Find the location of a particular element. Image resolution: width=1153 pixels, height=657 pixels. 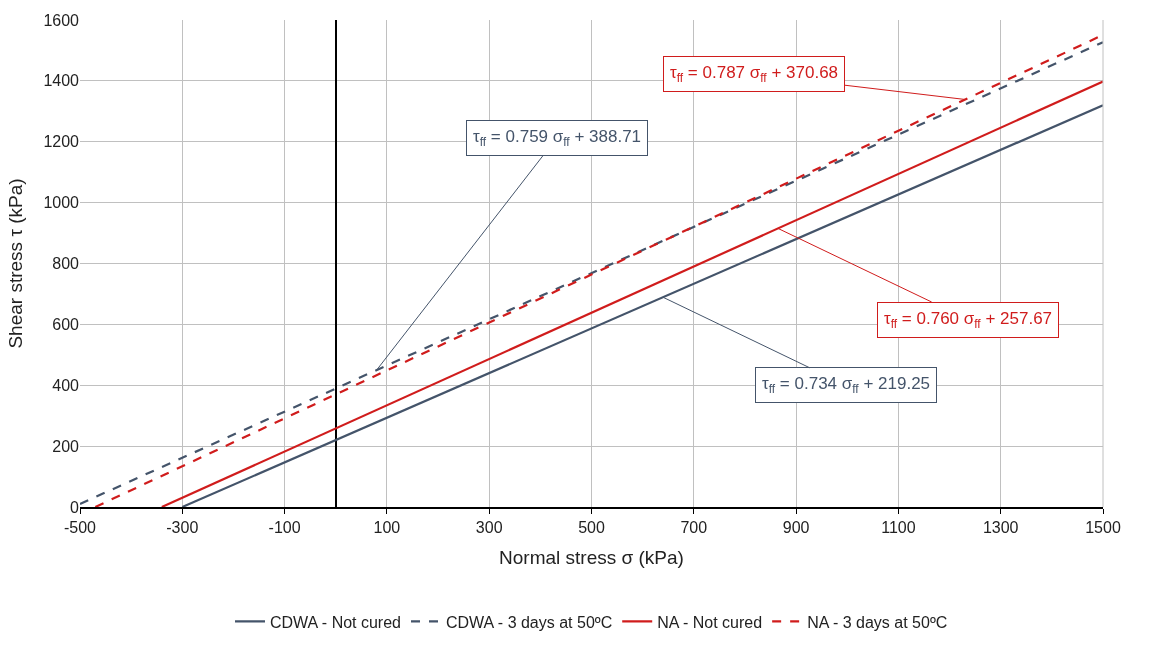

legend-label: NA - 3 days at 50ºC is located at coordinates (877, 622).